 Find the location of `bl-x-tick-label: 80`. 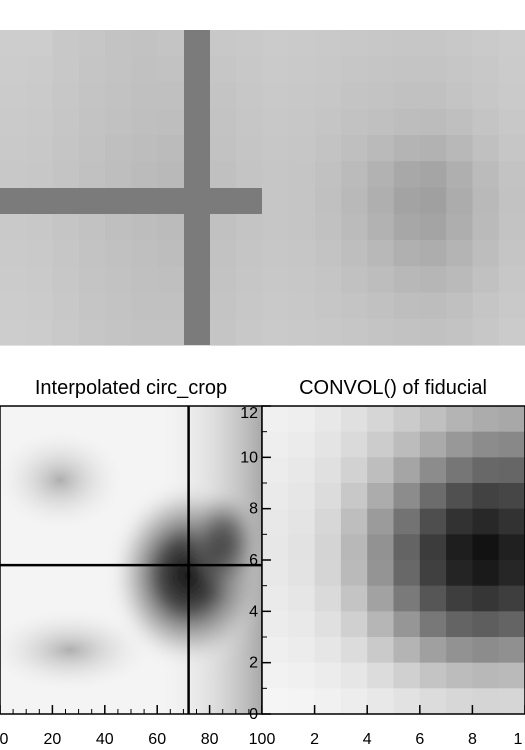

bl-x-tick-label: 80 is located at coordinates (210, 739).